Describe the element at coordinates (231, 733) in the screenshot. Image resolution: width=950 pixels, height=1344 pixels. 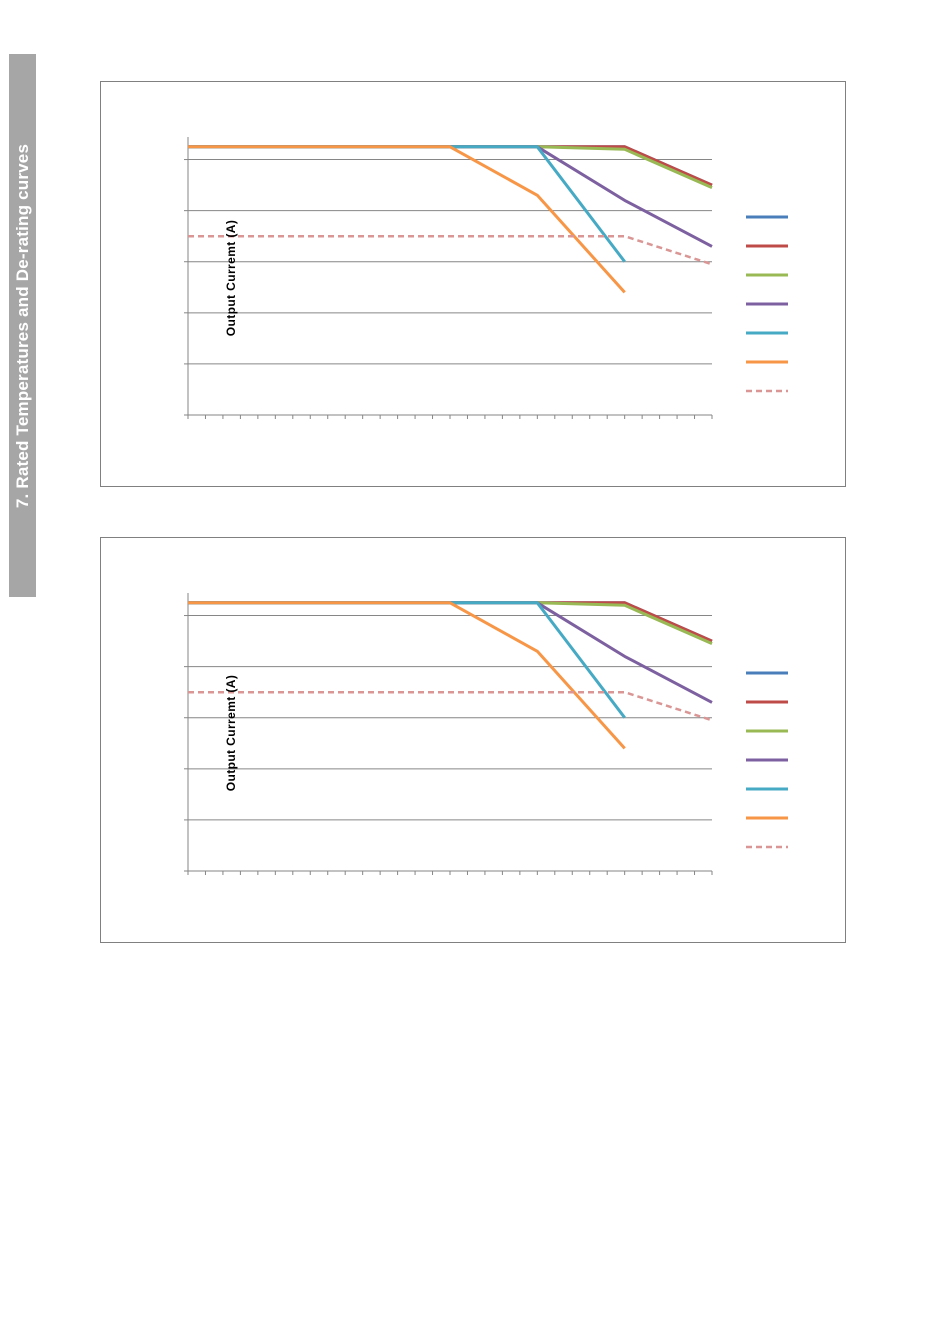
I see `chart-2-y-axis-label: Output Curremt (A)` at that location.